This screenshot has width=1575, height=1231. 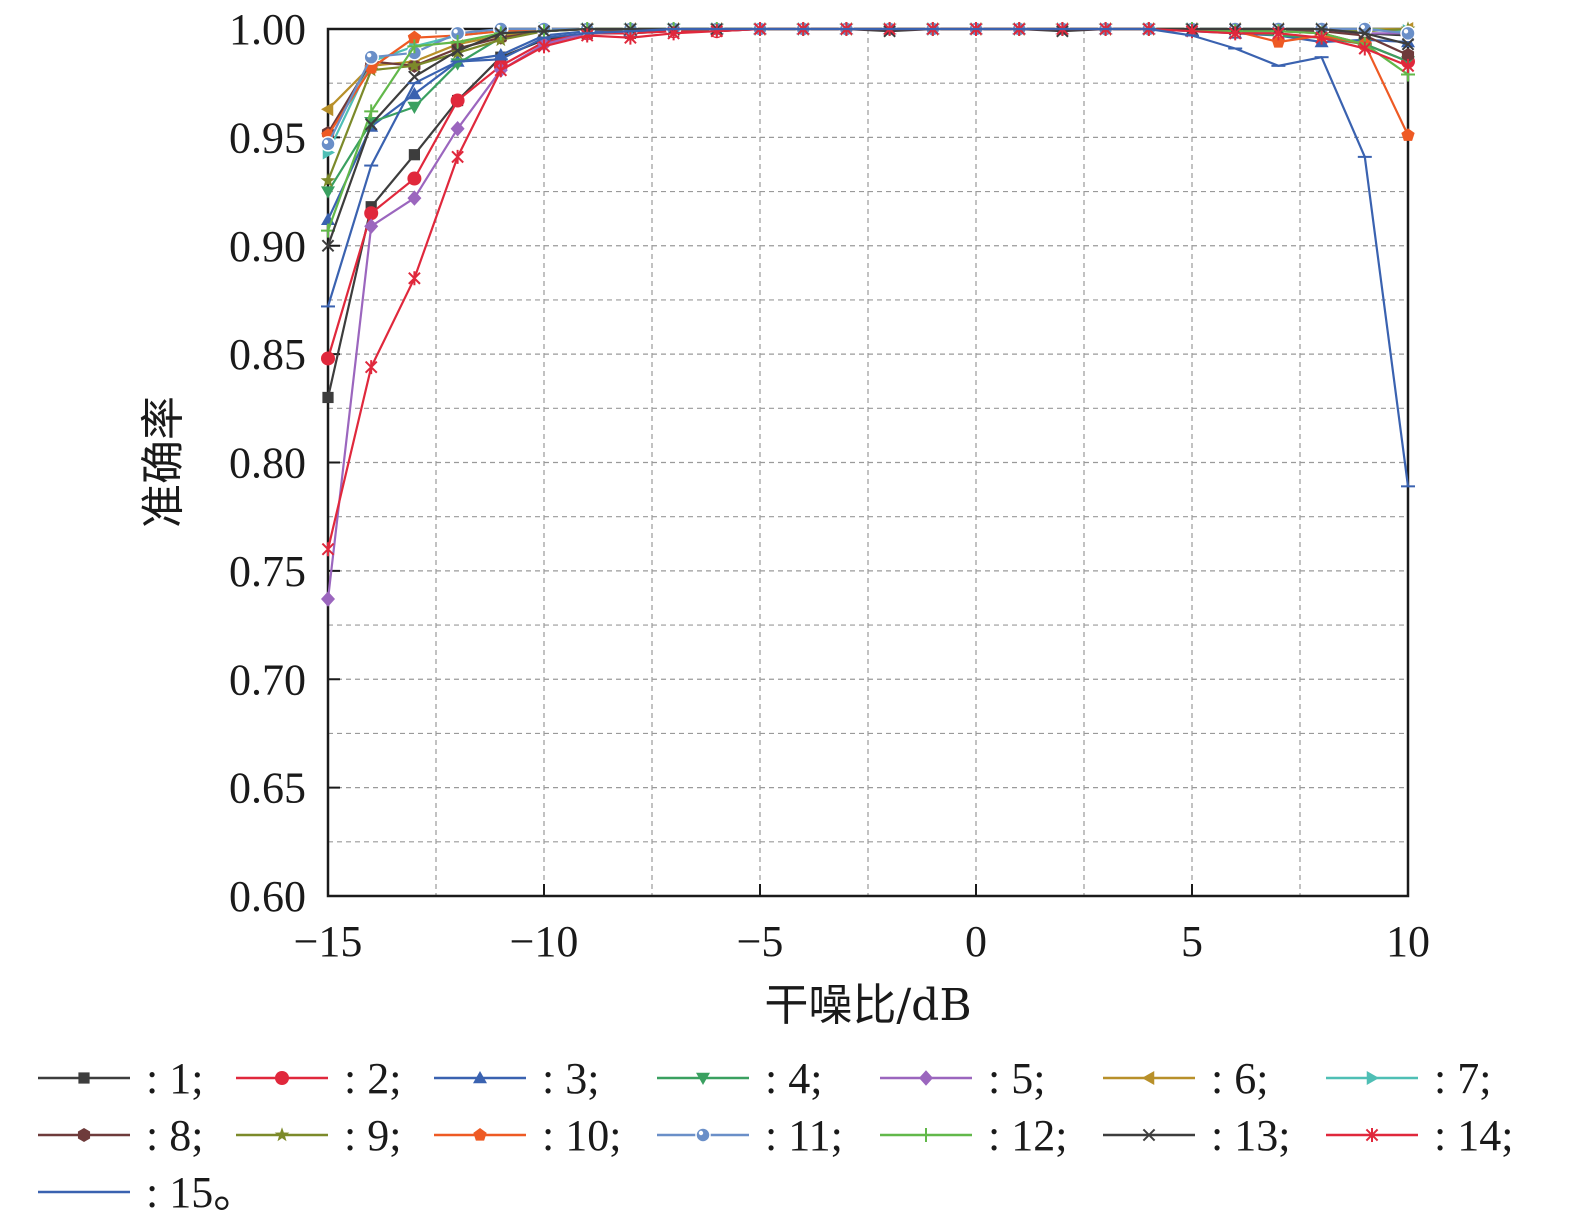 I want to click on legend-label: : 9;, so click(x=372, y=1135).